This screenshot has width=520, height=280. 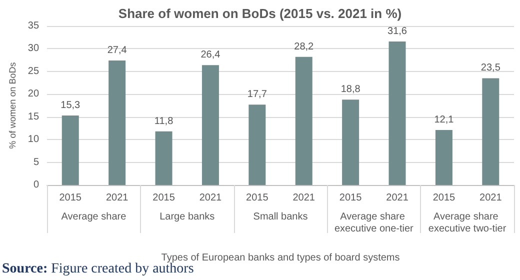 I want to click on series-label: 2021, so click(x=117, y=198).